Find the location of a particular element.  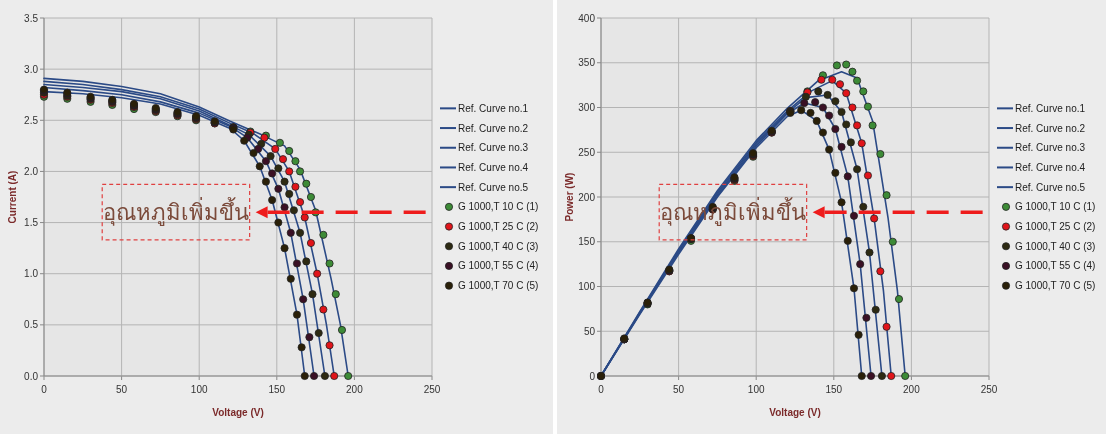

y-tick-label: 0 is located at coordinates (592, 376).